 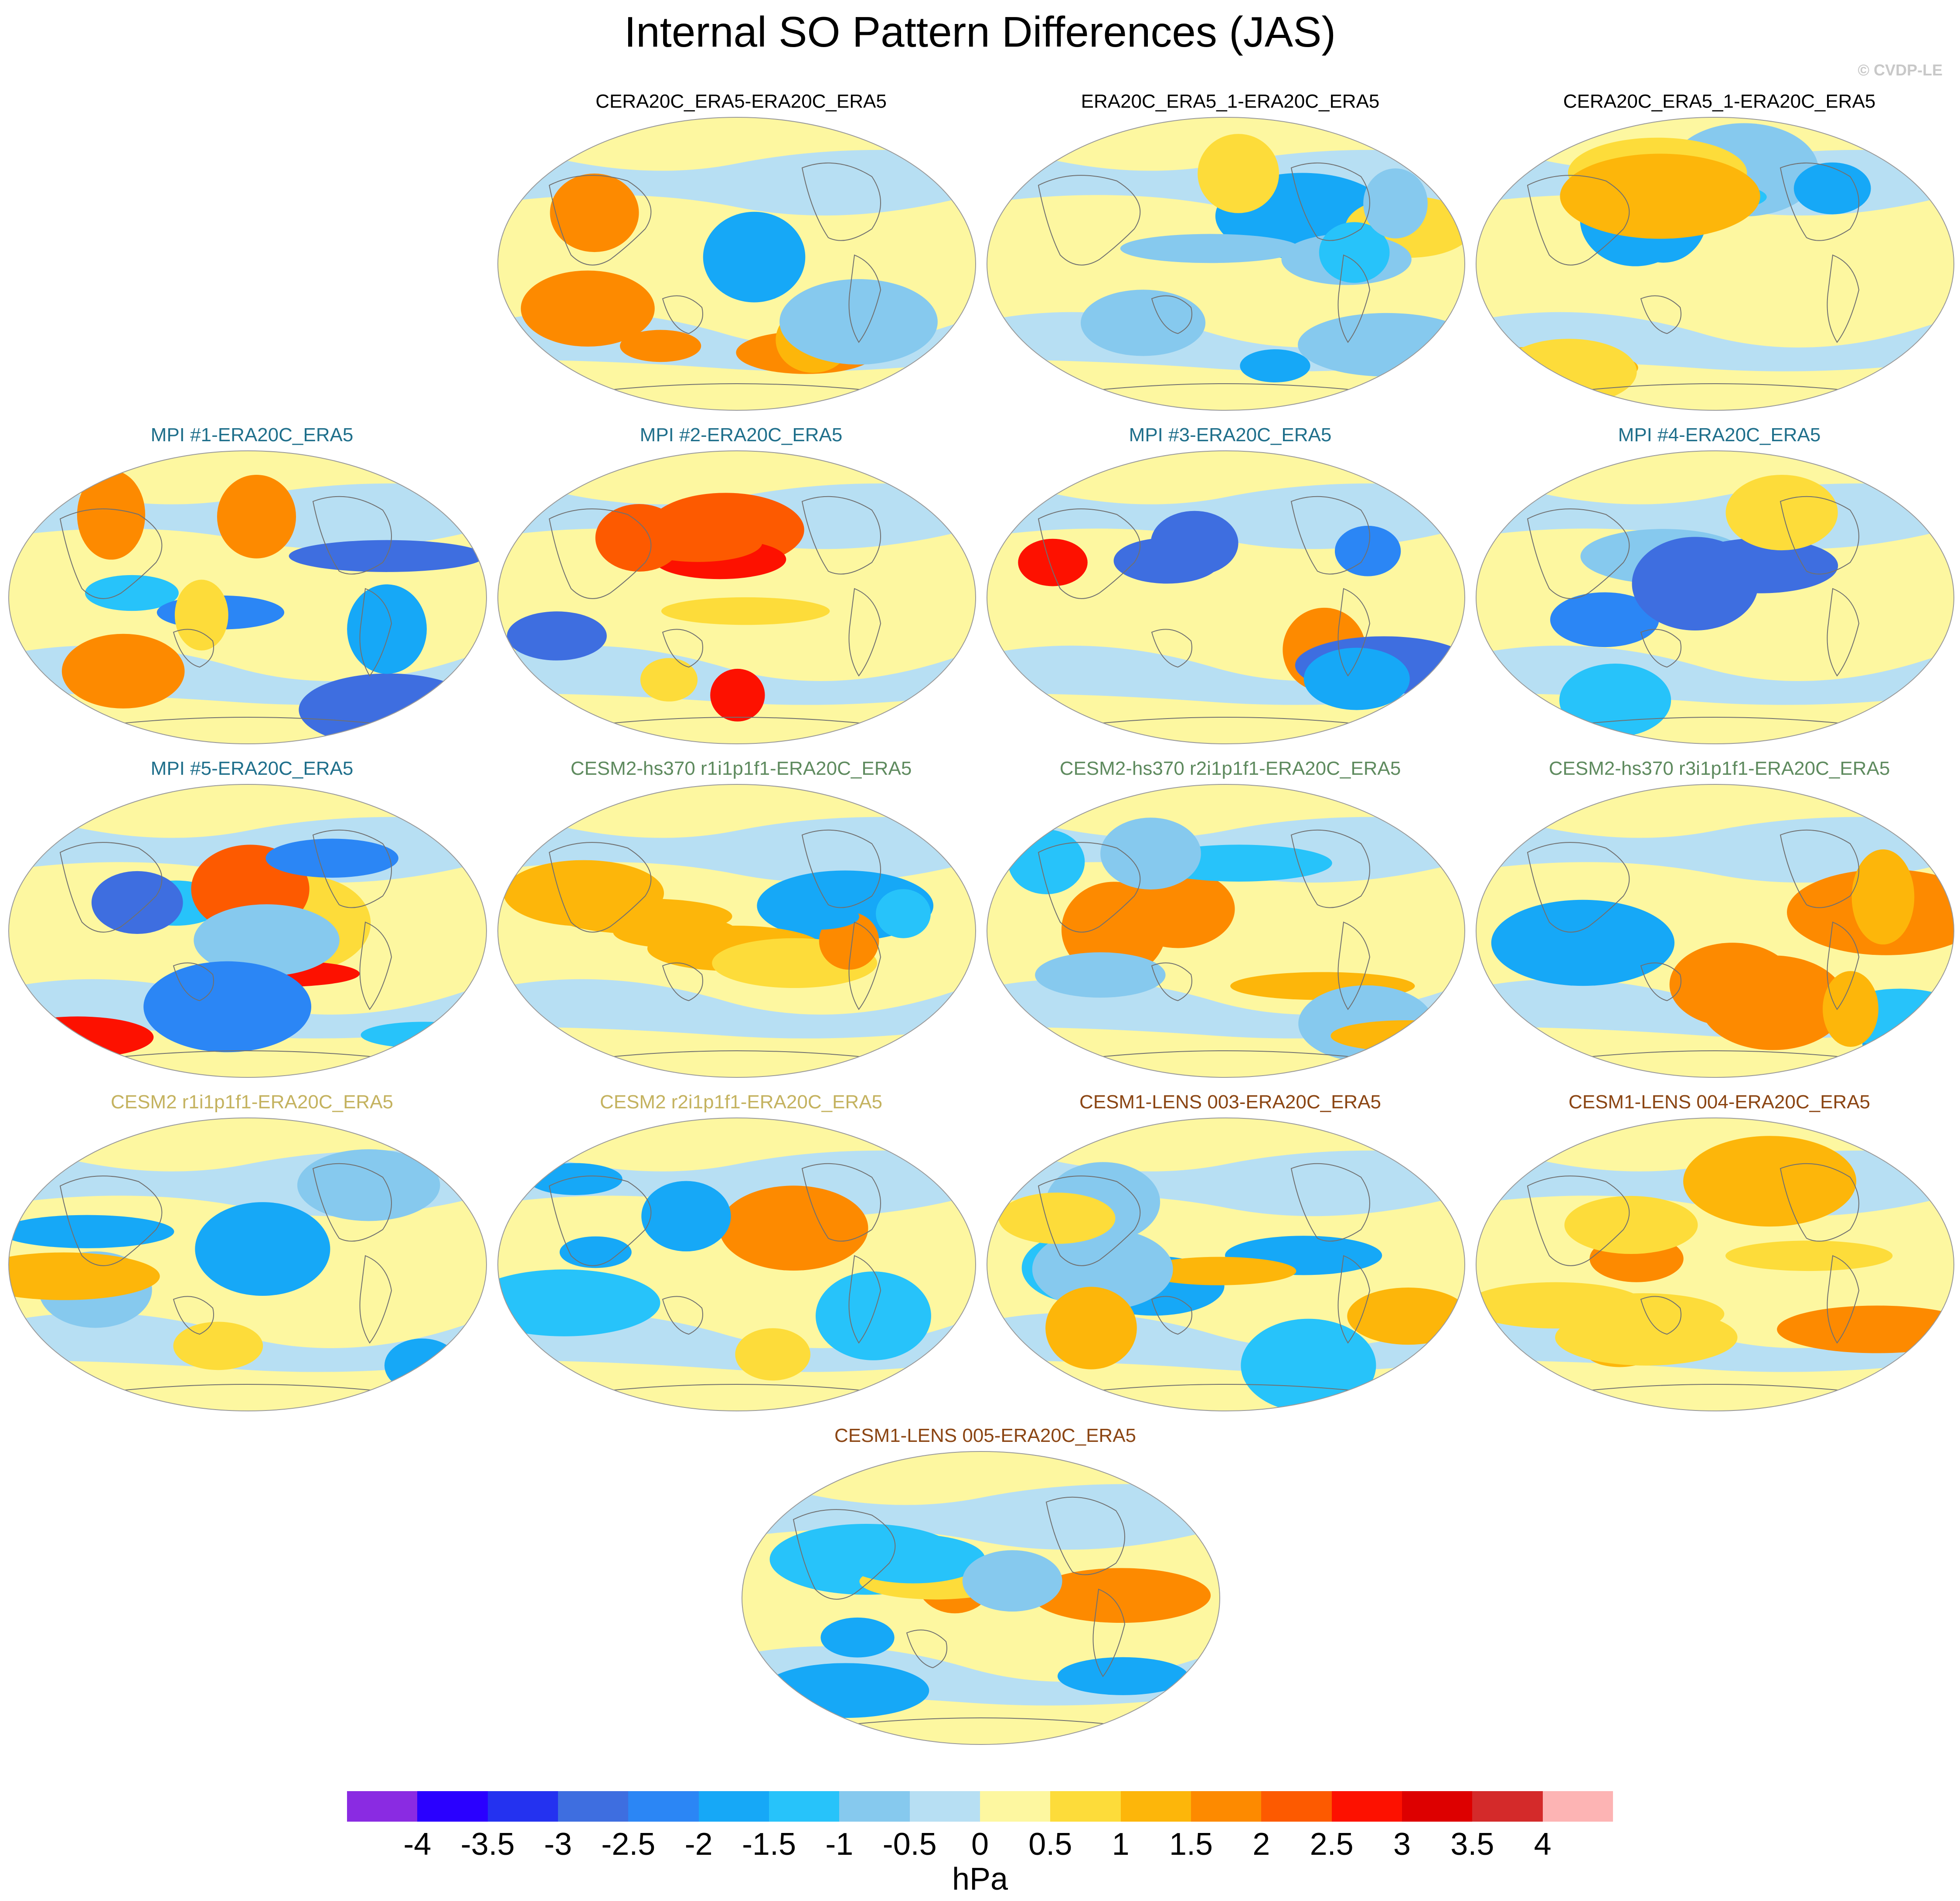 I want to click on panel-title: CESM2 r2i1p1f1-ERA20C_ERA5, so click(x=741, y=1102).